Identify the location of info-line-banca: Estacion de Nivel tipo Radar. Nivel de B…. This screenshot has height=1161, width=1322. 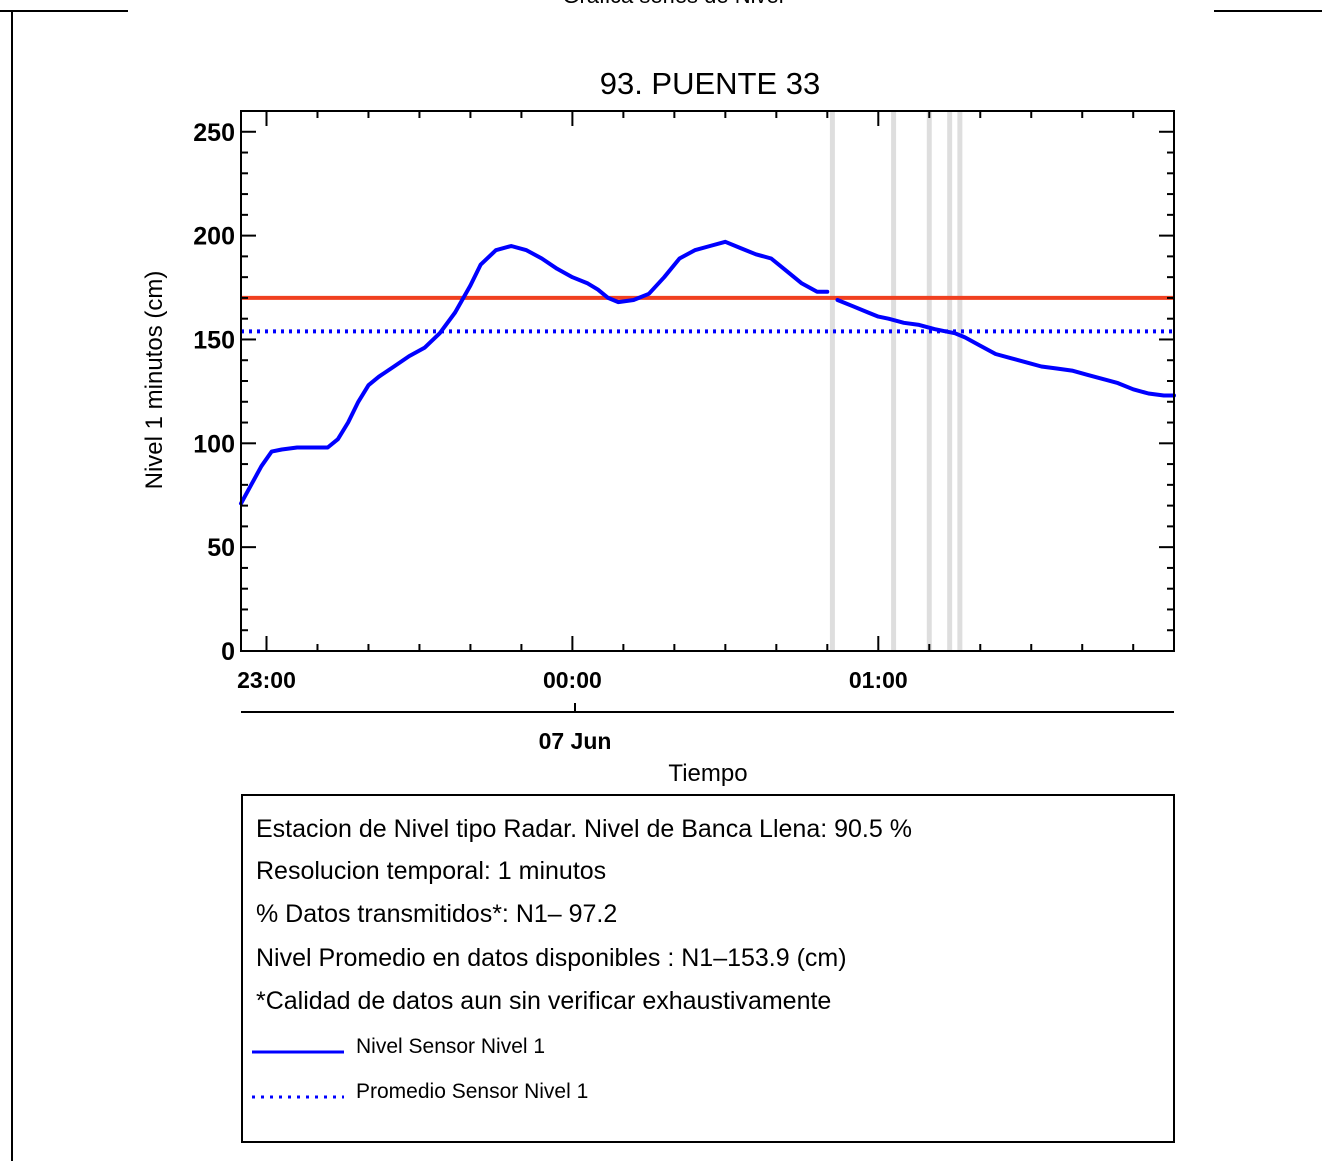
(584, 829).